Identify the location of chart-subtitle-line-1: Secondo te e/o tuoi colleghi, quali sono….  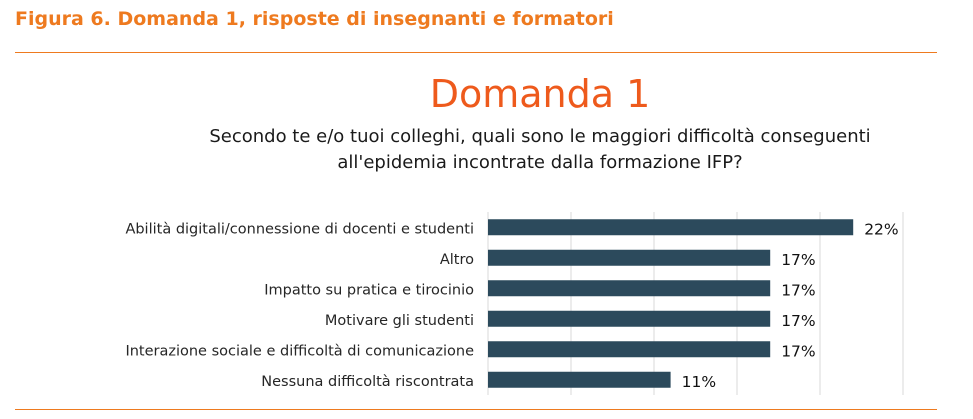
(540, 136).